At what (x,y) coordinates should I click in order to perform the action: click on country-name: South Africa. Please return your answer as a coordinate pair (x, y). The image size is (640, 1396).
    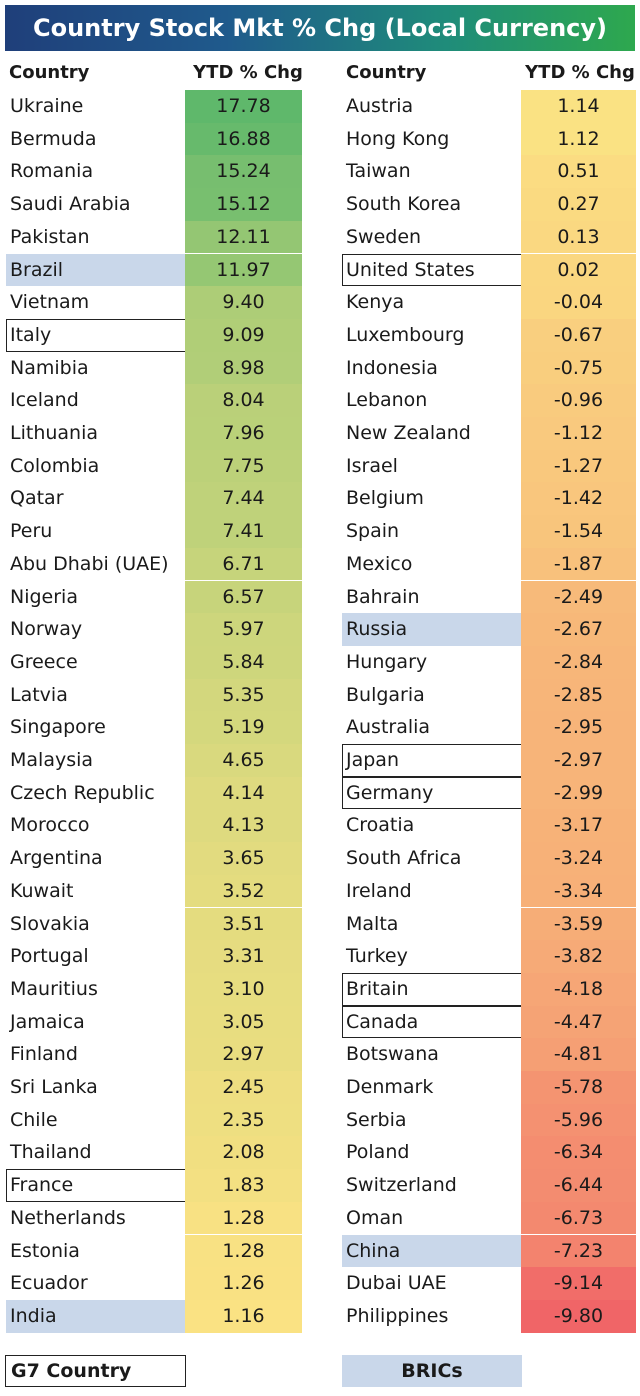
    Looking at the image, I should click on (404, 858).